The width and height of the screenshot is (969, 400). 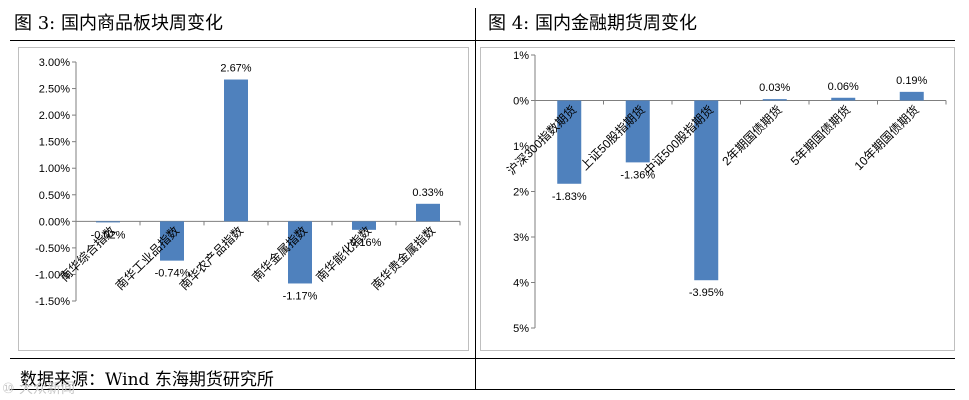 I want to click on right-value-label: -3.95%, so click(x=706, y=293).